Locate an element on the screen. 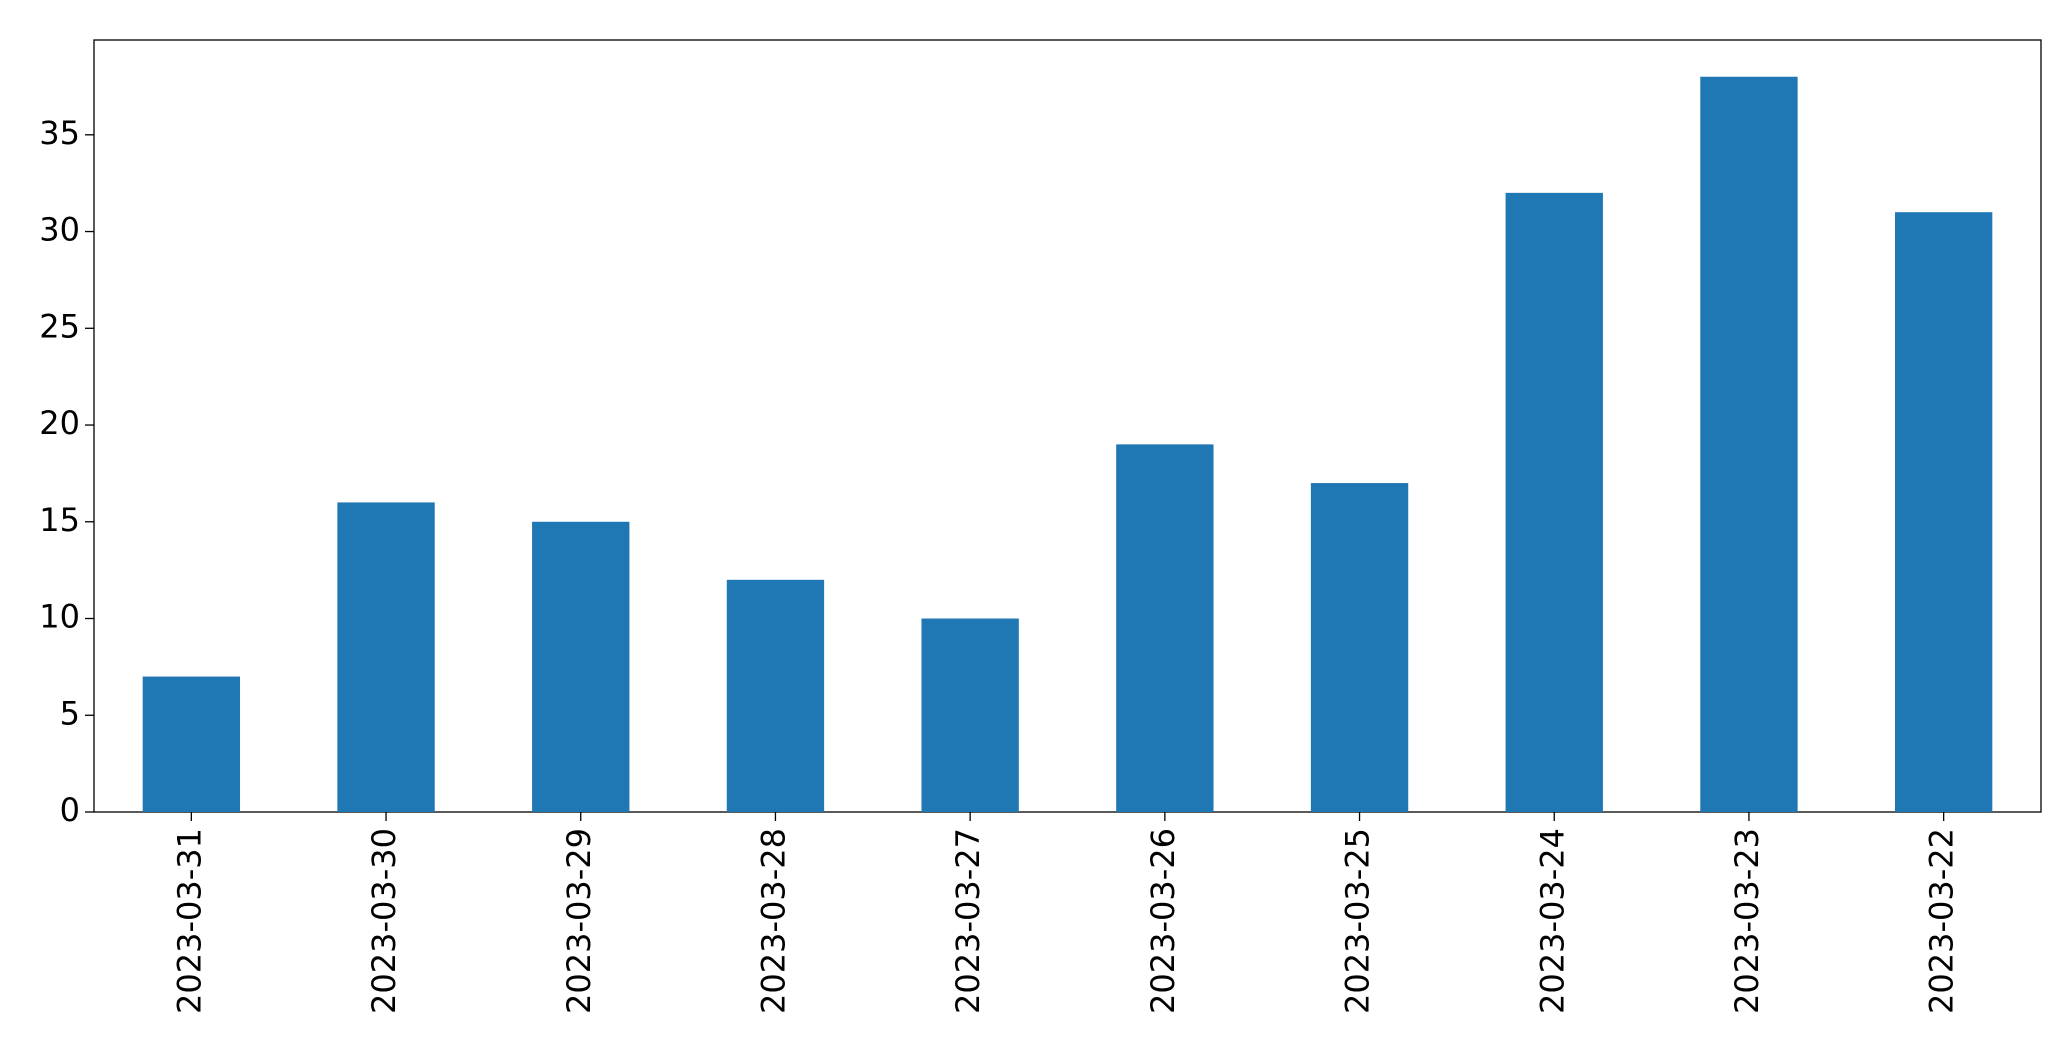 This screenshot has width=2071, height=1061. y-tick-label: 0 is located at coordinates (70, 810).